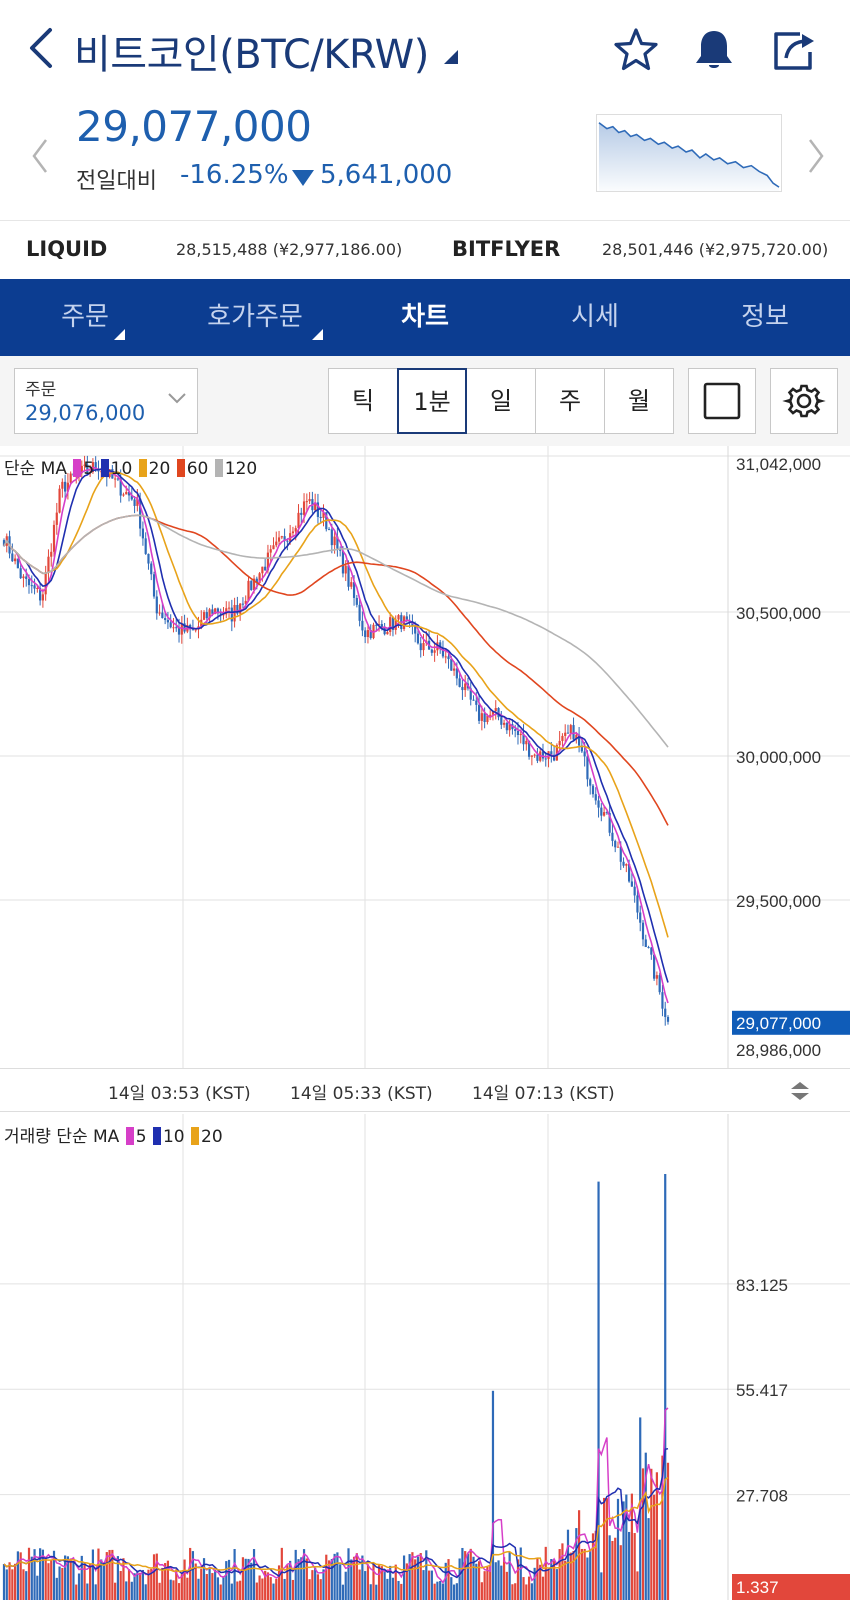 The width and height of the screenshot is (850, 1600). What do you see at coordinates (714, 50) in the screenshot?
I see `bell-icon` at bounding box center [714, 50].